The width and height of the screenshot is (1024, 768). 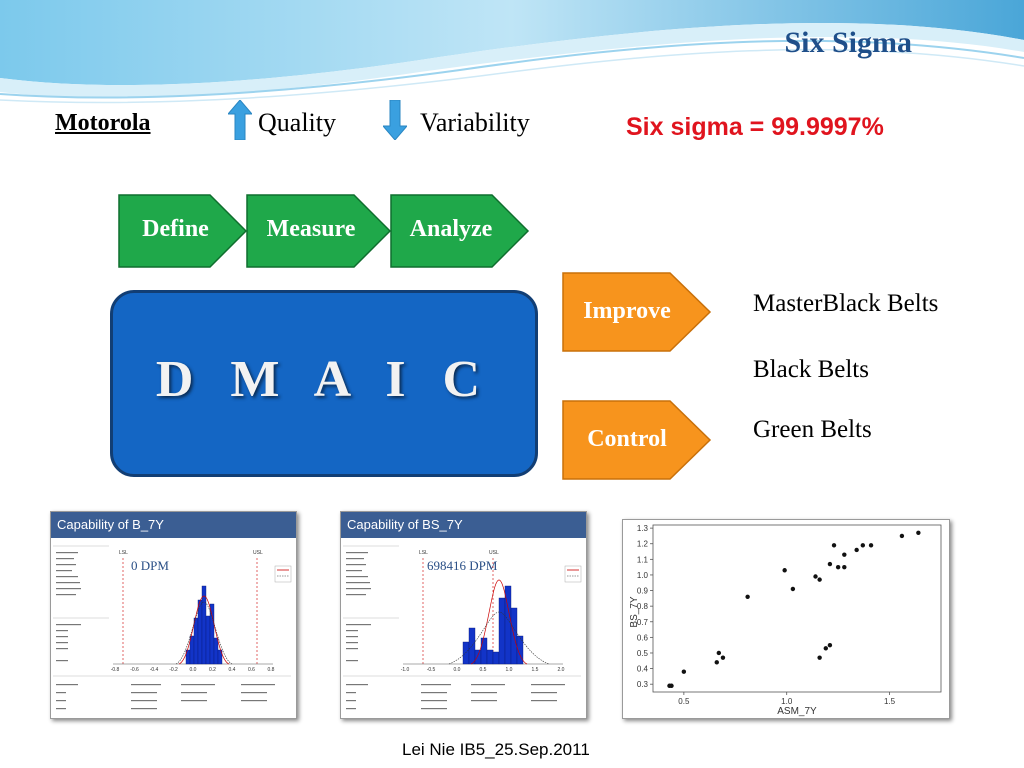 What do you see at coordinates (627, 439) in the screenshot?
I see `step-control: Control` at bounding box center [627, 439].